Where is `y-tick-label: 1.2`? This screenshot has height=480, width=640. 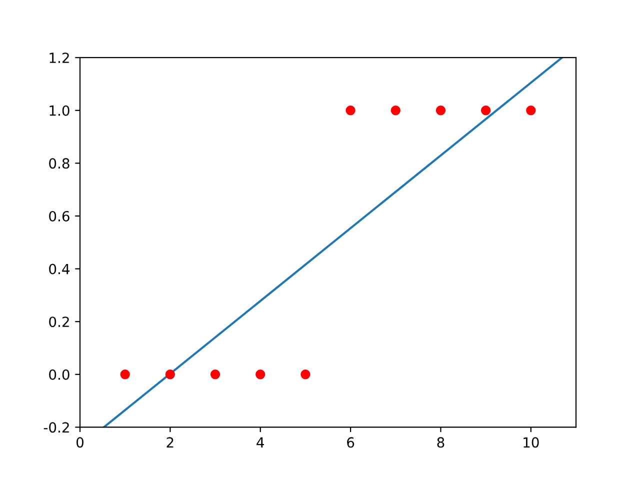 y-tick-label: 1.2 is located at coordinates (59, 57).